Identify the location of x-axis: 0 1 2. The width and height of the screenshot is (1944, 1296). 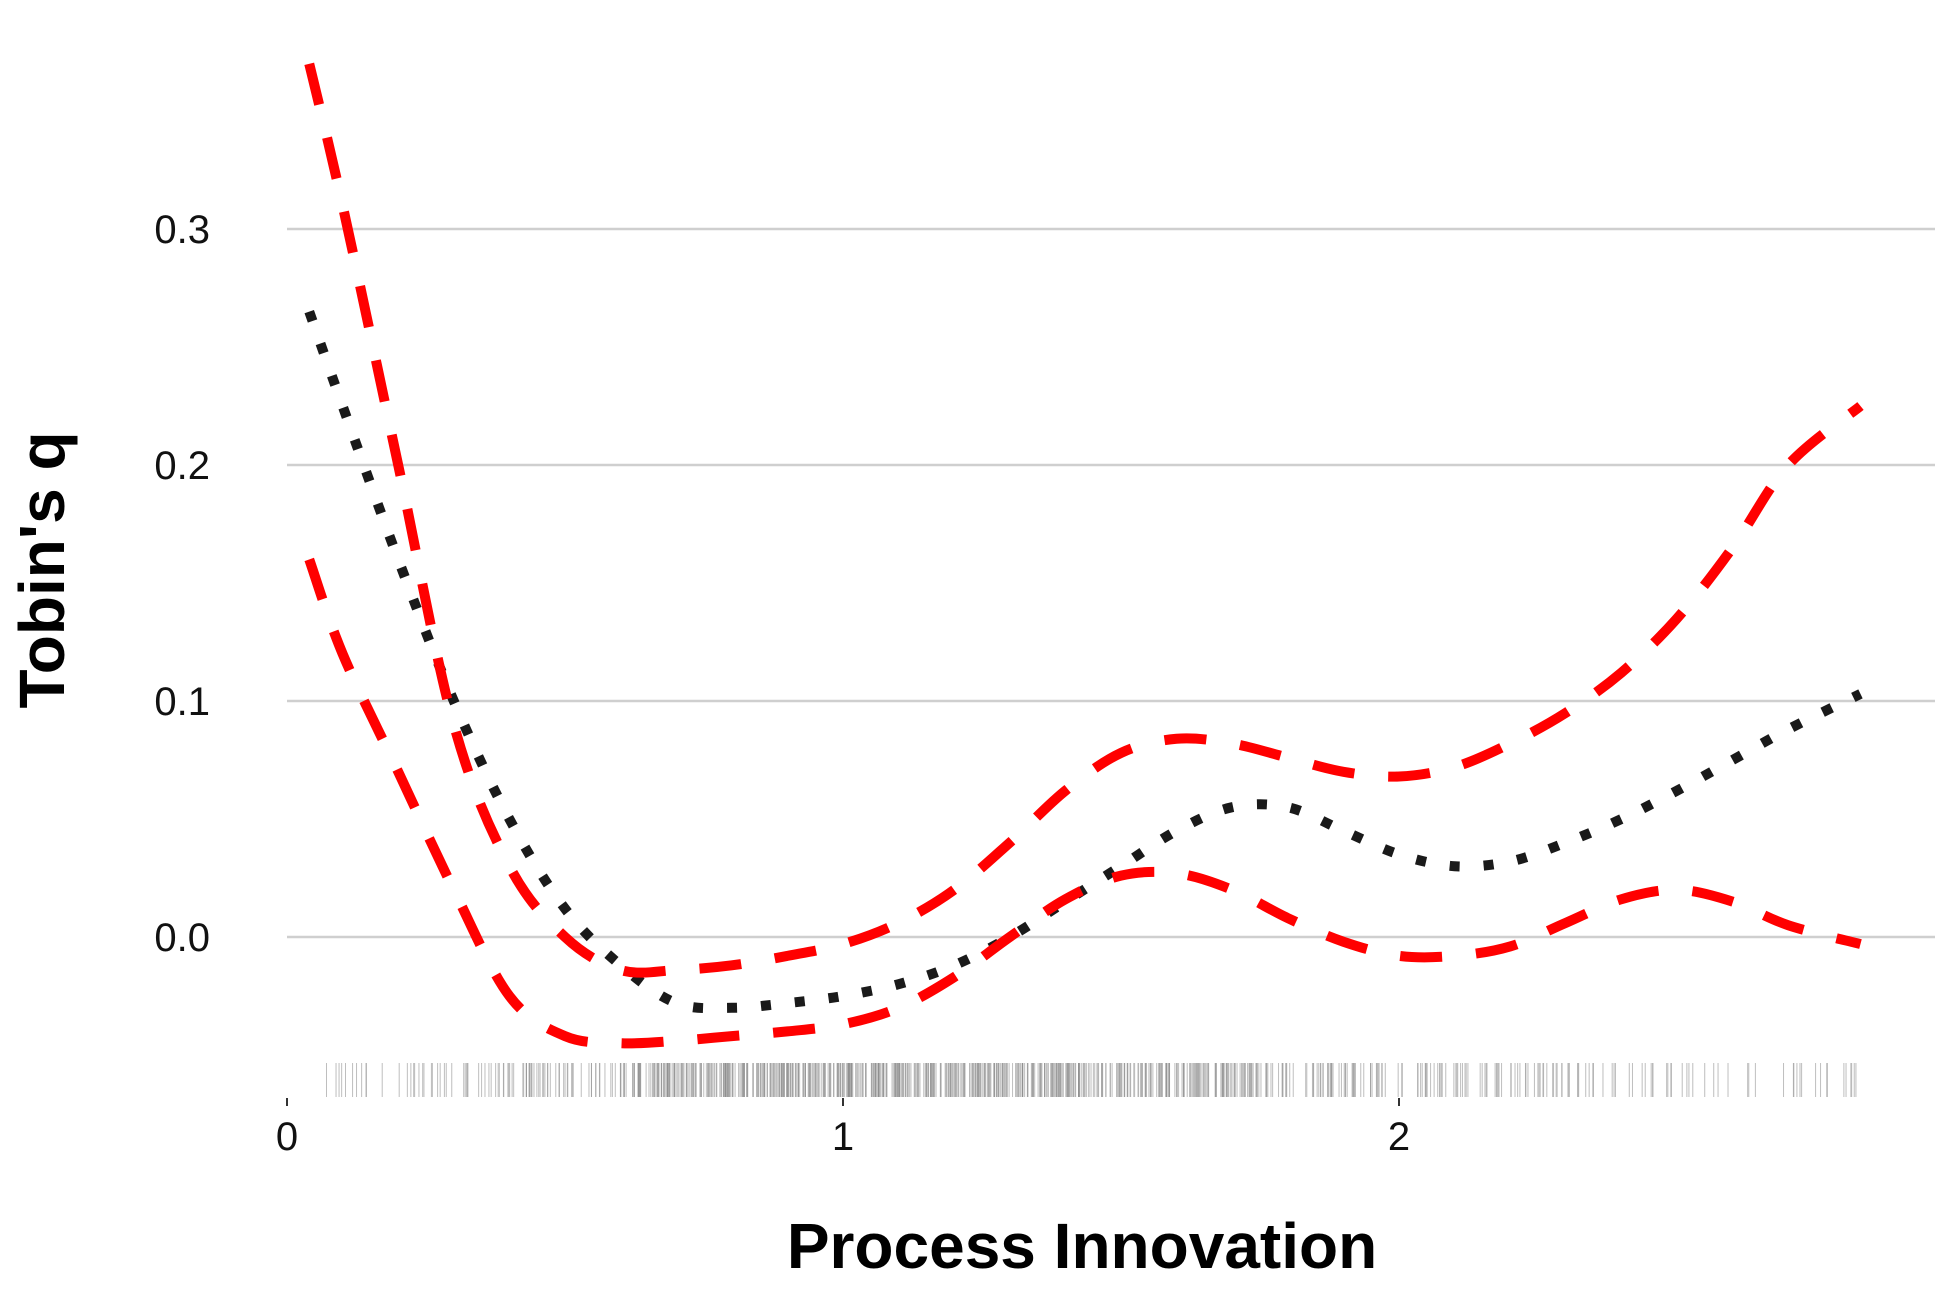
(843, 1128).